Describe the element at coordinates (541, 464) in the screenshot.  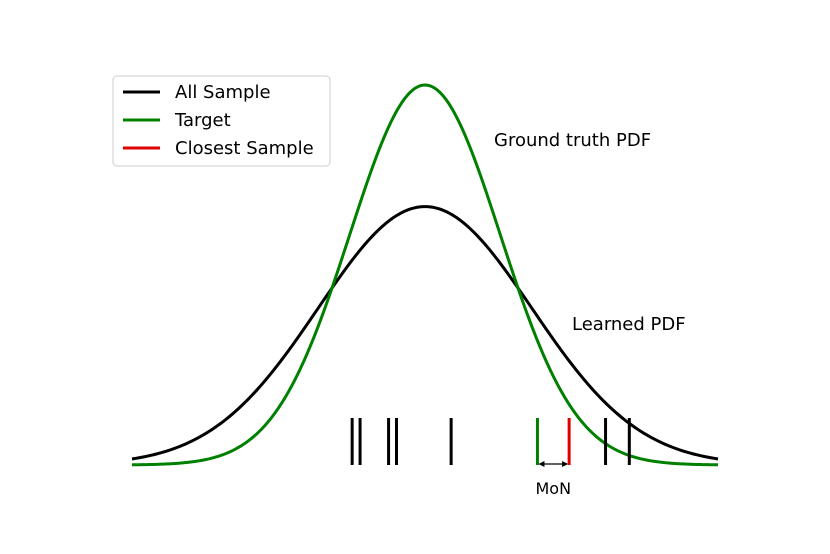
I see `mon-arrowhead-left` at that location.